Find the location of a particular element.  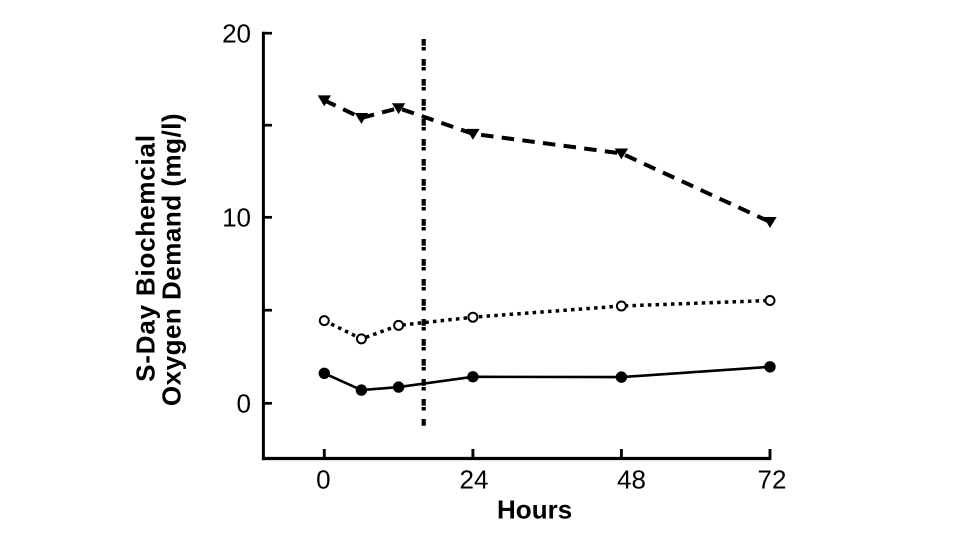

svg-text: 20 is located at coordinates (236, 34).